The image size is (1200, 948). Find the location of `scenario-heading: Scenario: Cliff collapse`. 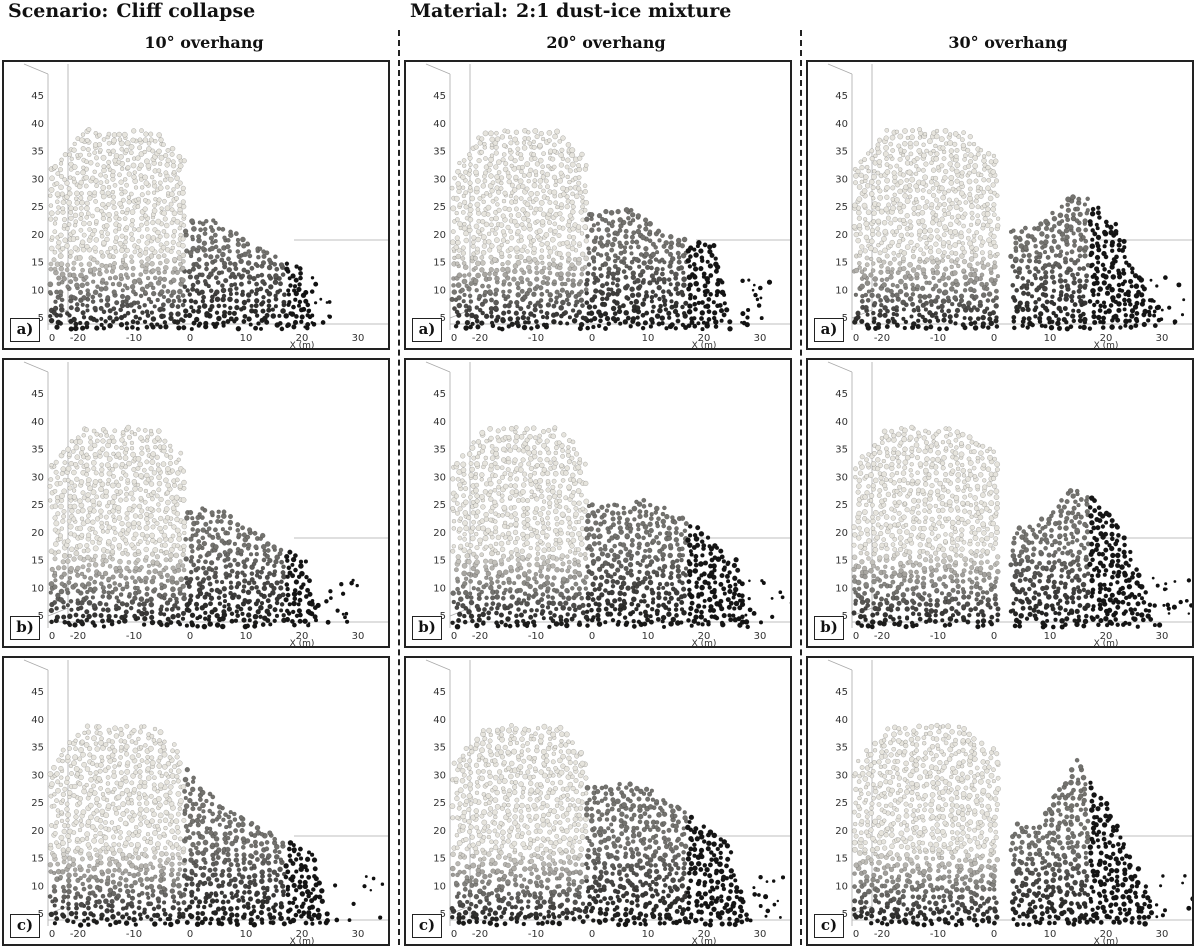

scenario-heading: Scenario: Cliff collapse is located at coordinates (131, 11).